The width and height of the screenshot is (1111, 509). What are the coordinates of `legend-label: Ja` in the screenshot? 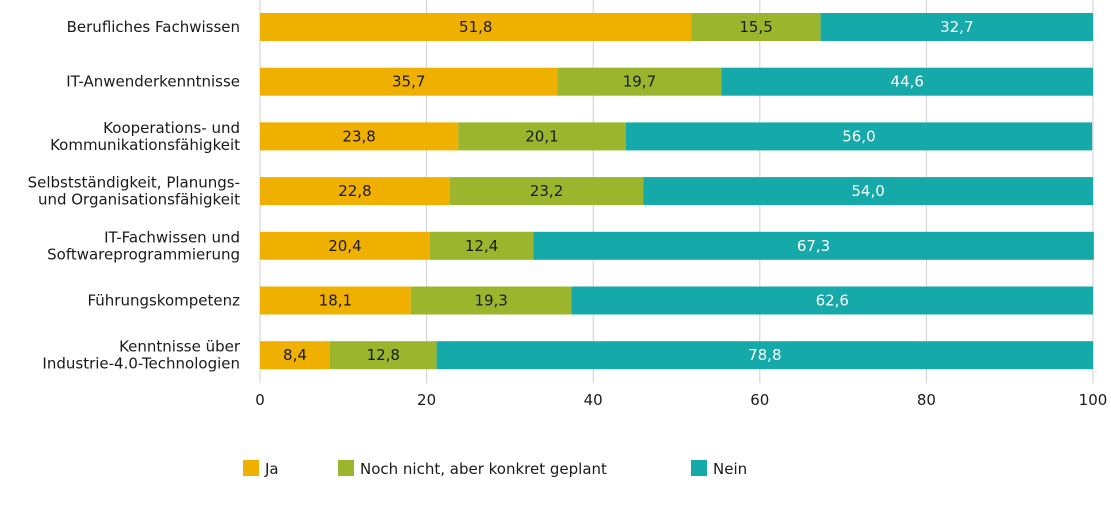 It's located at (271, 469).